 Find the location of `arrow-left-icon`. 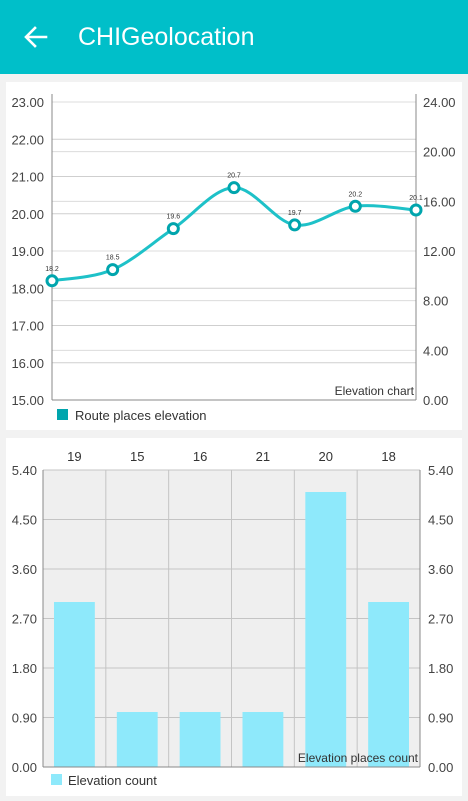

arrow-left-icon is located at coordinates (36, 37).